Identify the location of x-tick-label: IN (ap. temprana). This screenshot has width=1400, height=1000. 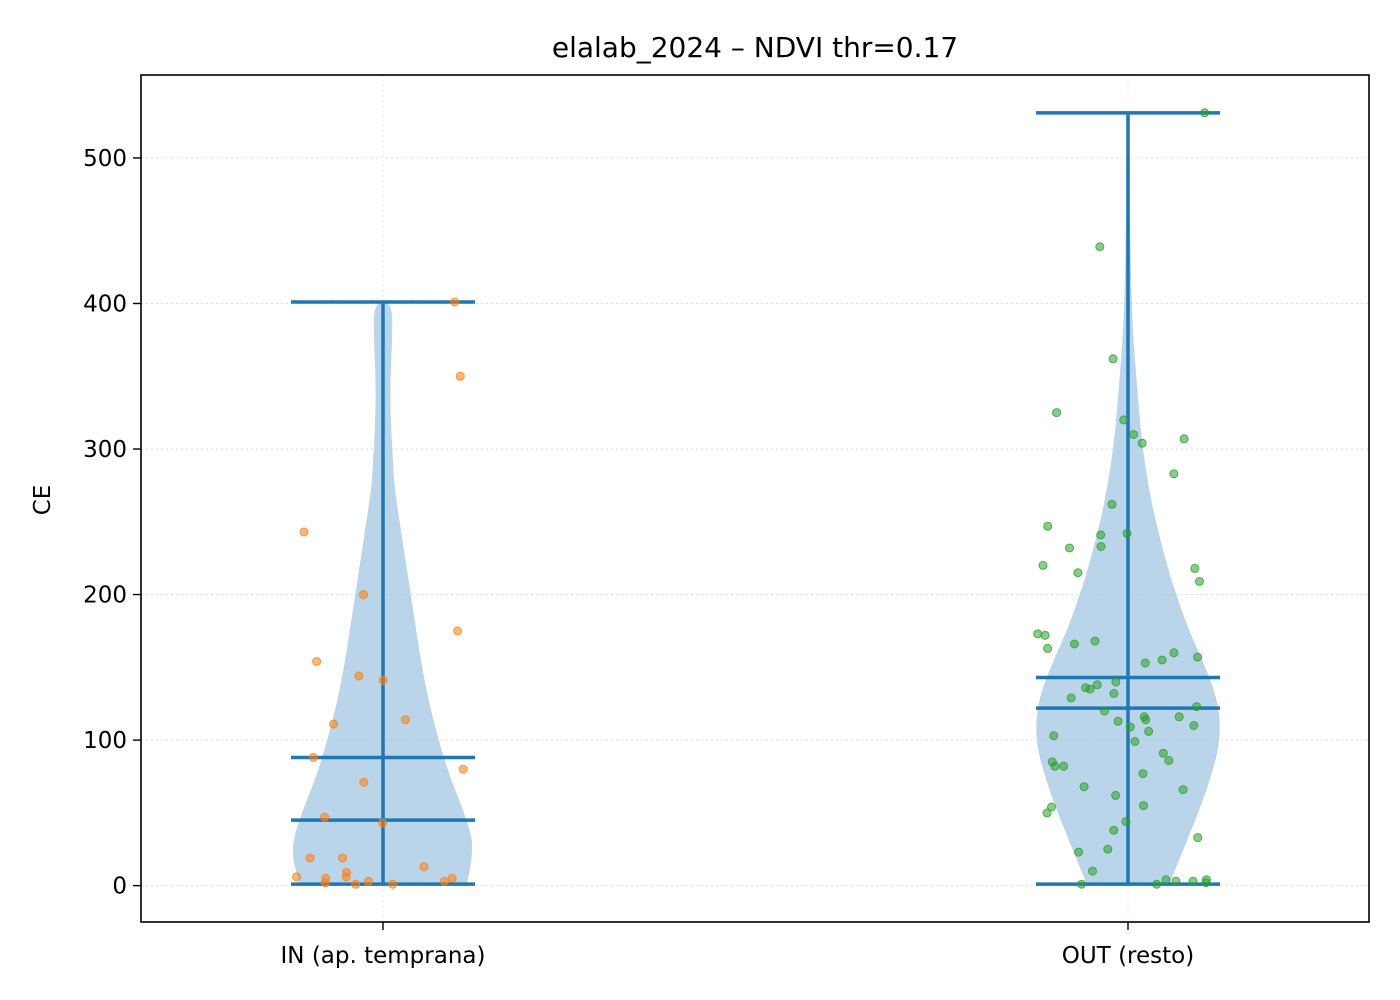
(383, 956).